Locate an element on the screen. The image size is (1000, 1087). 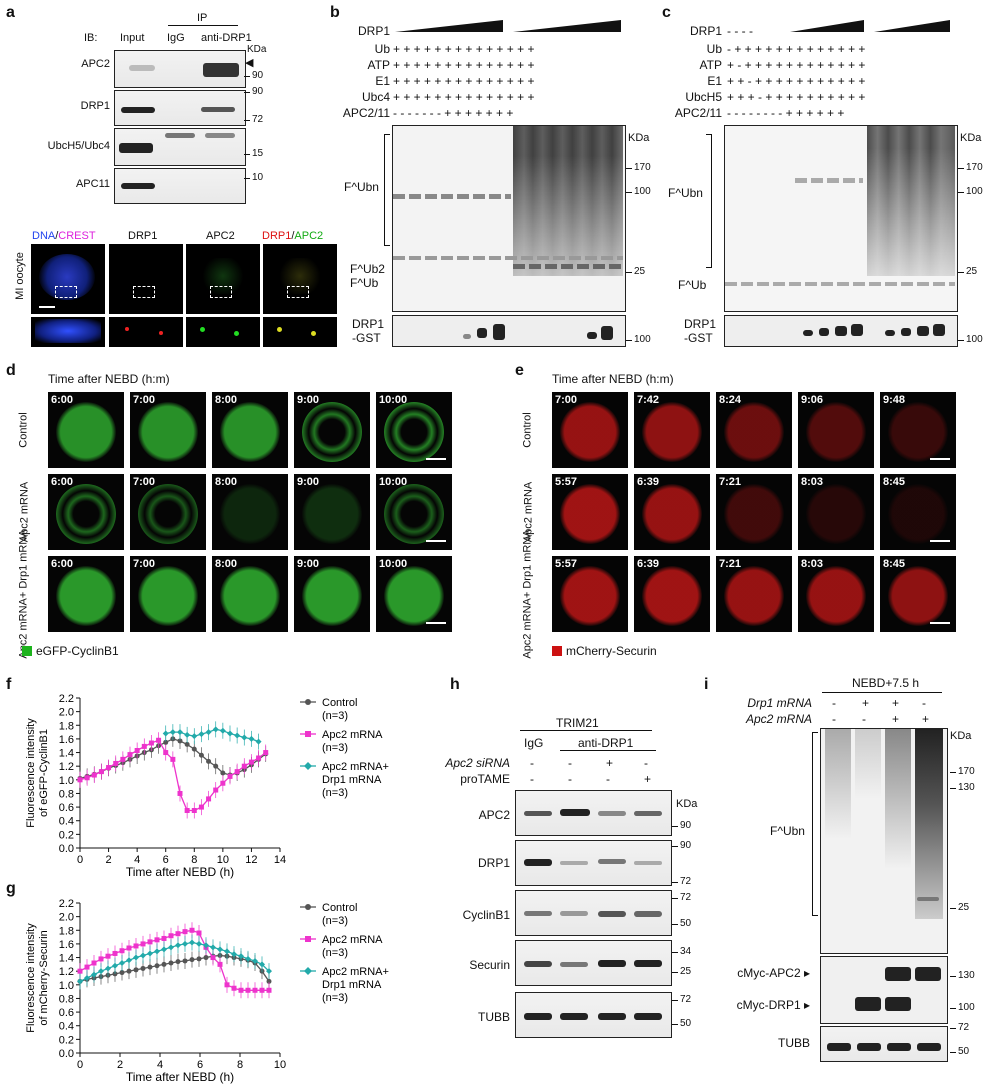
d-row-label: Control is located at coordinates (24, 430).